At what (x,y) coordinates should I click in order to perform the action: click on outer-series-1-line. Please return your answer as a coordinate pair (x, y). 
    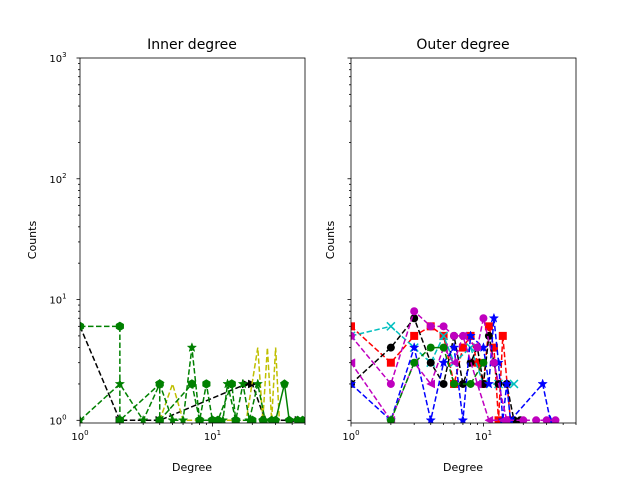
    Looking at the image, I should click on (432, 355).